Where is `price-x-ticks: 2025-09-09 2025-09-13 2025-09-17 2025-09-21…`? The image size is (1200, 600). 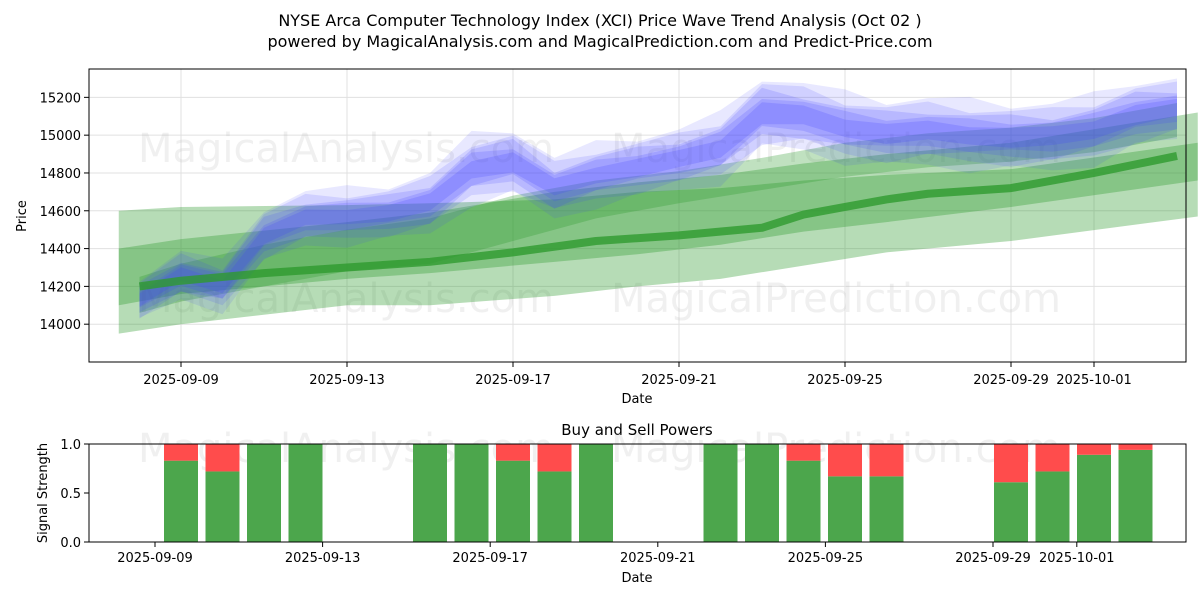
price-x-ticks: 2025-09-09 2025-09-13 2025-09-17 2025-09-21… is located at coordinates (637, 375).